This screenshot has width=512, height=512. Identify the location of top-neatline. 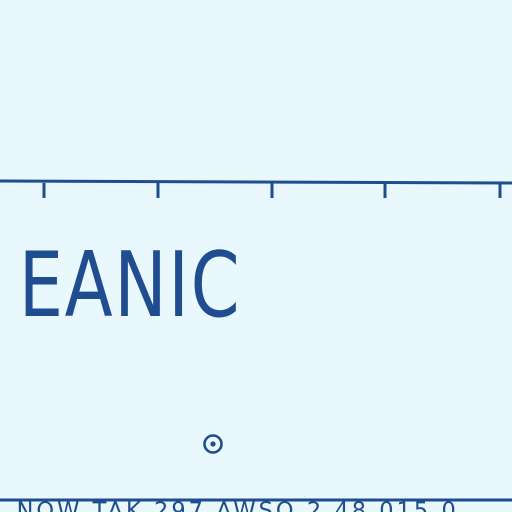
(256, 182).